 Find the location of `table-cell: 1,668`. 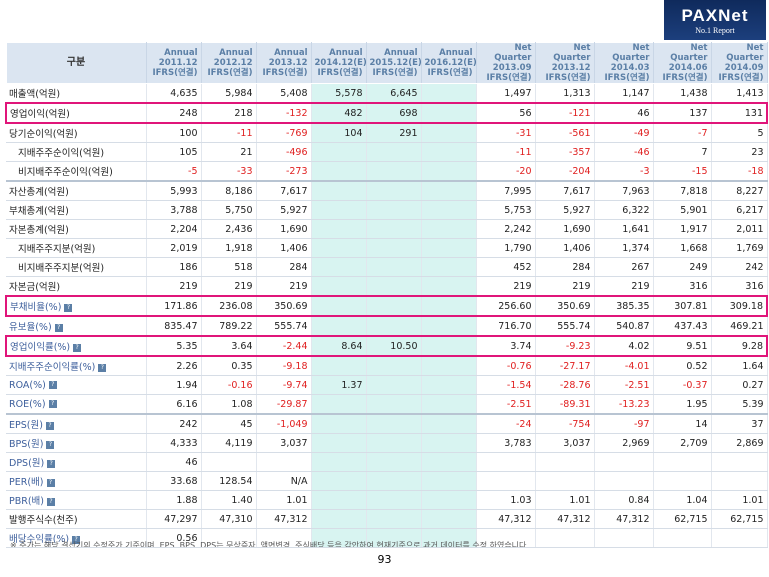

table-cell: 1,668 is located at coordinates (682, 248).